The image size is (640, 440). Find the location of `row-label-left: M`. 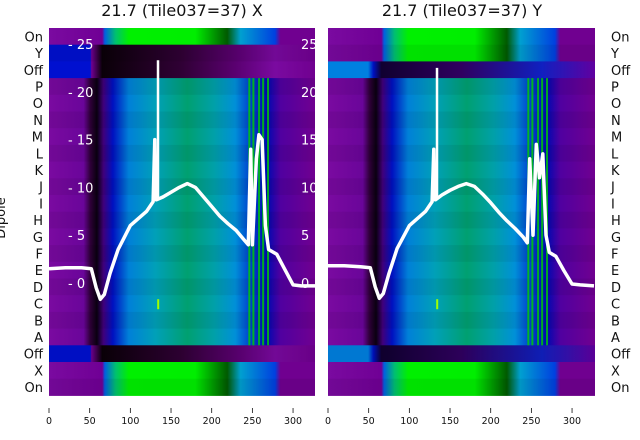

row-label-left: M is located at coordinates (37, 138).